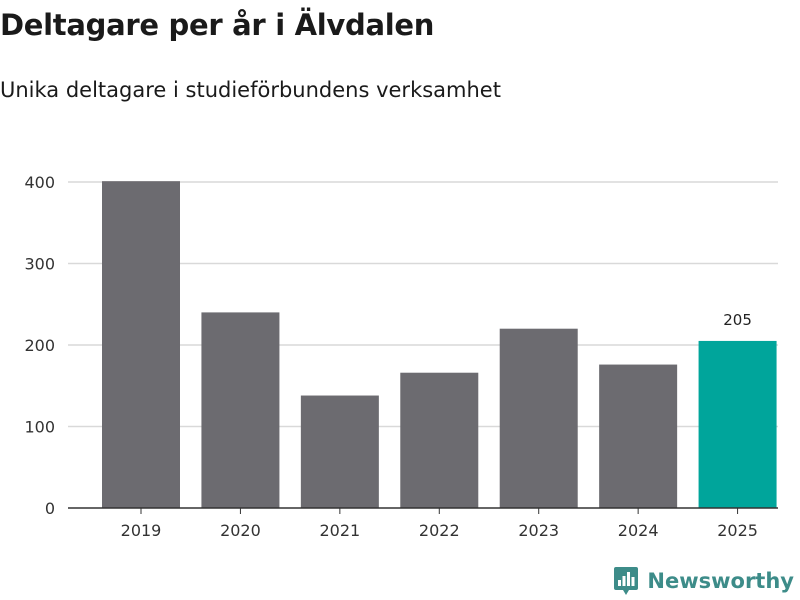 The image size is (800, 600). Describe the element at coordinates (538, 418) in the screenshot. I see `bar-2023` at that location.